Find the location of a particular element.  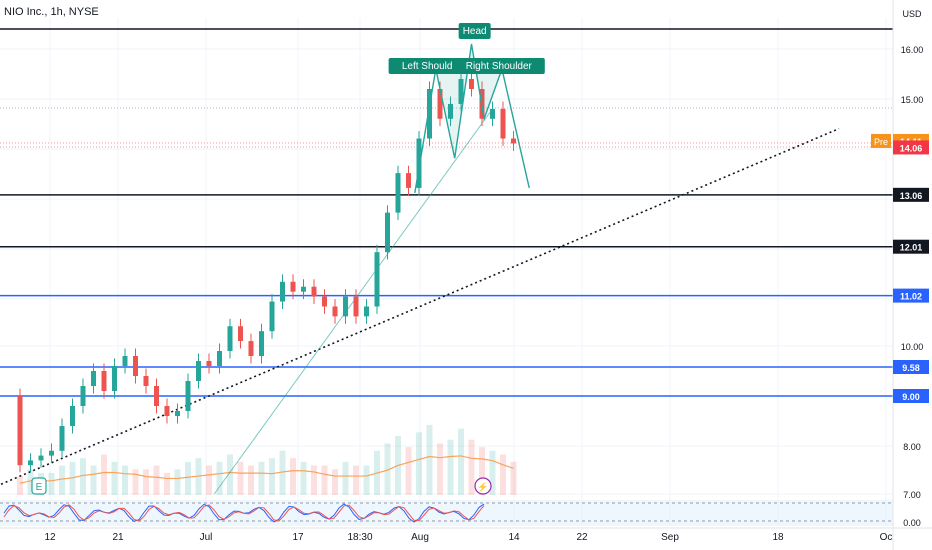

pre-tag-text: Pre is located at coordinates (881, 142).